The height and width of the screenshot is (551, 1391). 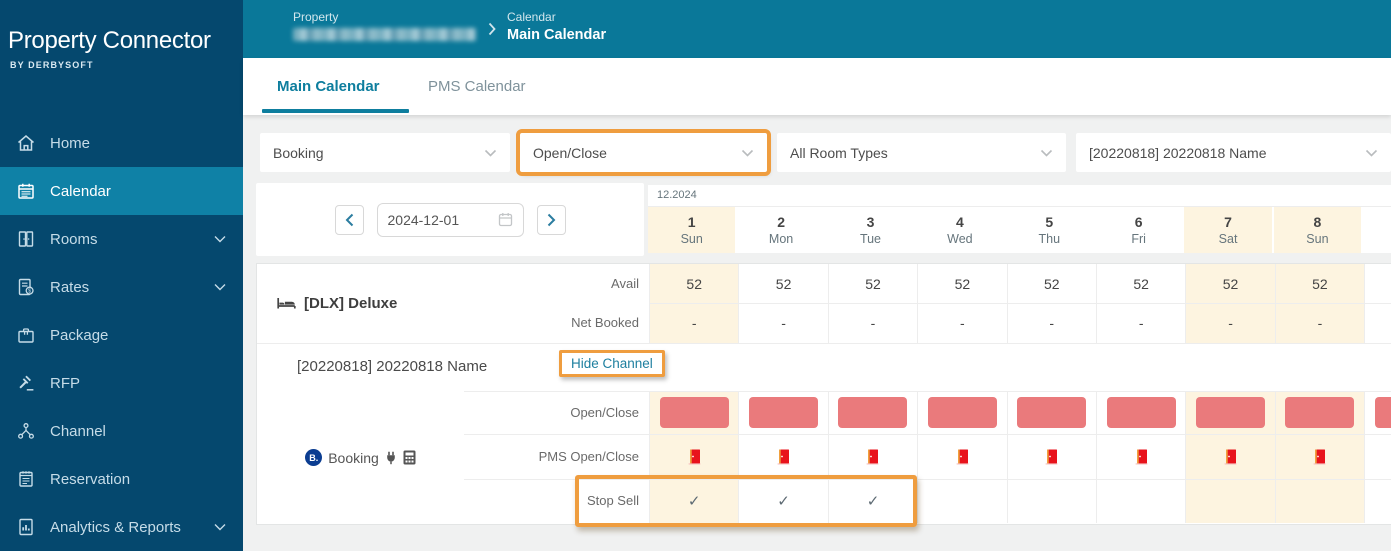 I want to click on action-filter-select: Open/Close, so click(x=643, y=152).